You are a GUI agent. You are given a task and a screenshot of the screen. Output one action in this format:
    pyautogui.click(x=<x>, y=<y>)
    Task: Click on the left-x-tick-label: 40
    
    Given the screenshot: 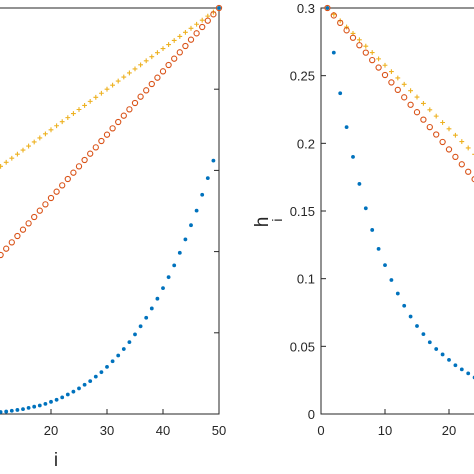 What is the action you would take?
    pyautogui.click(x=163, y=430)
    